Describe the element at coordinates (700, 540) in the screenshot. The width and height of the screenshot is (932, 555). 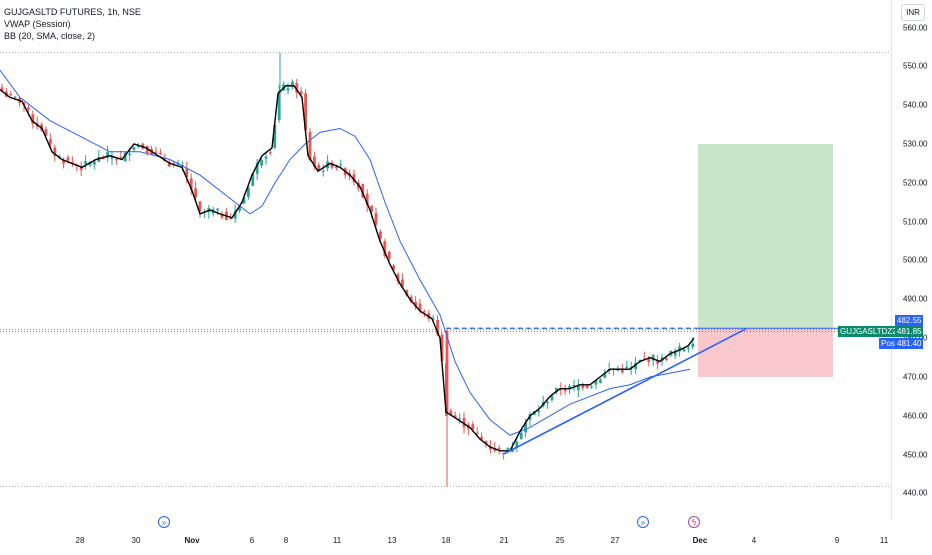
I see `x-tick-label: Dec` at that location.